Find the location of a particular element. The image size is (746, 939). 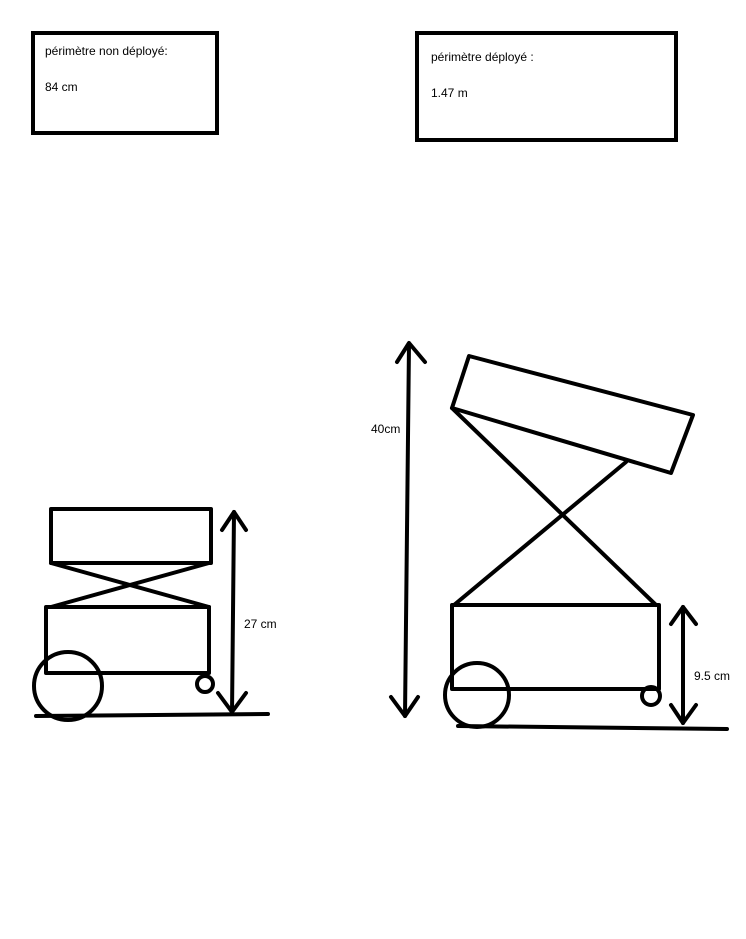

perimeter-deployed-label: périmètre déployé : is located at coordinates (482, 57).